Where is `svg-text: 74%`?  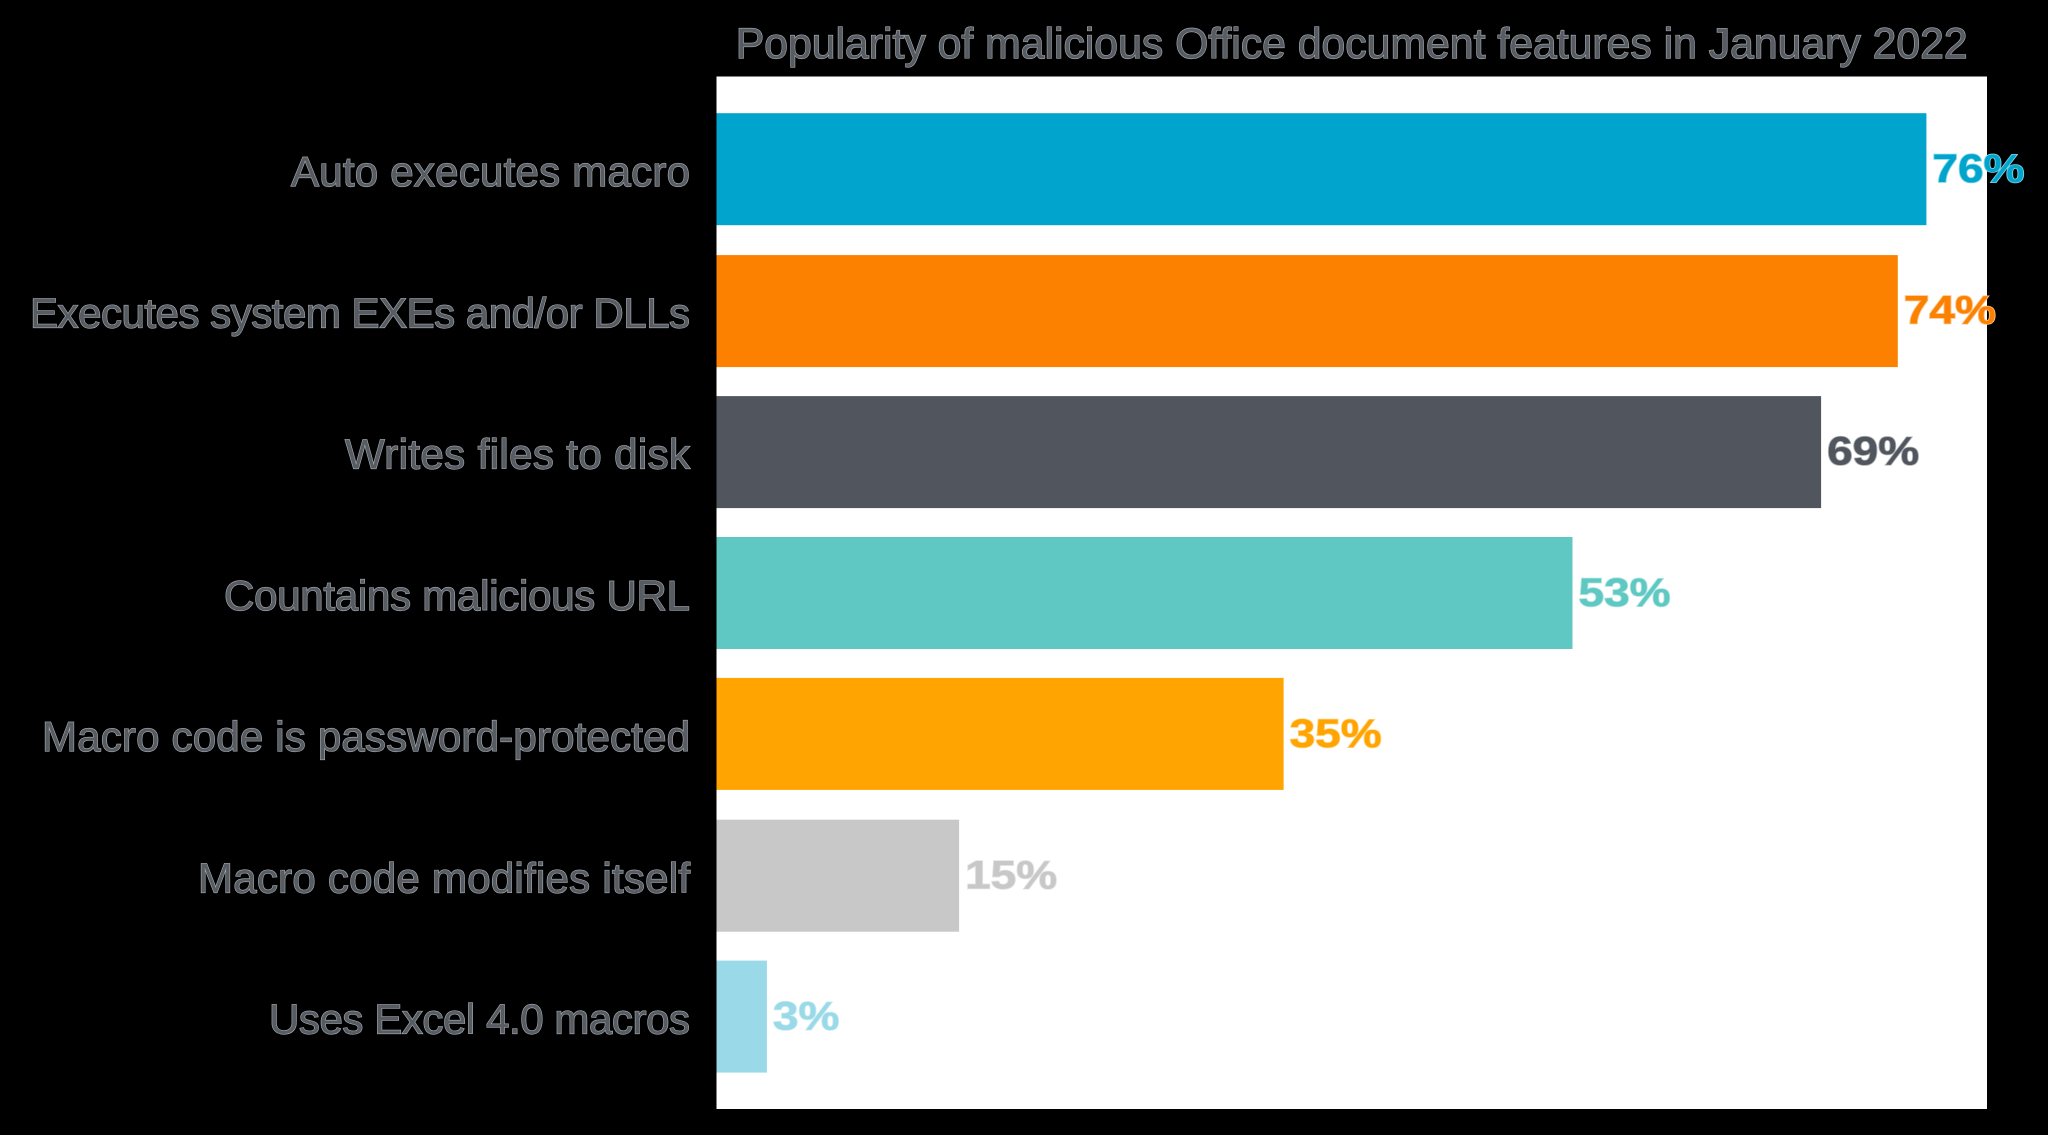
svg-text: 74% is located at coordinates (1950, 310).